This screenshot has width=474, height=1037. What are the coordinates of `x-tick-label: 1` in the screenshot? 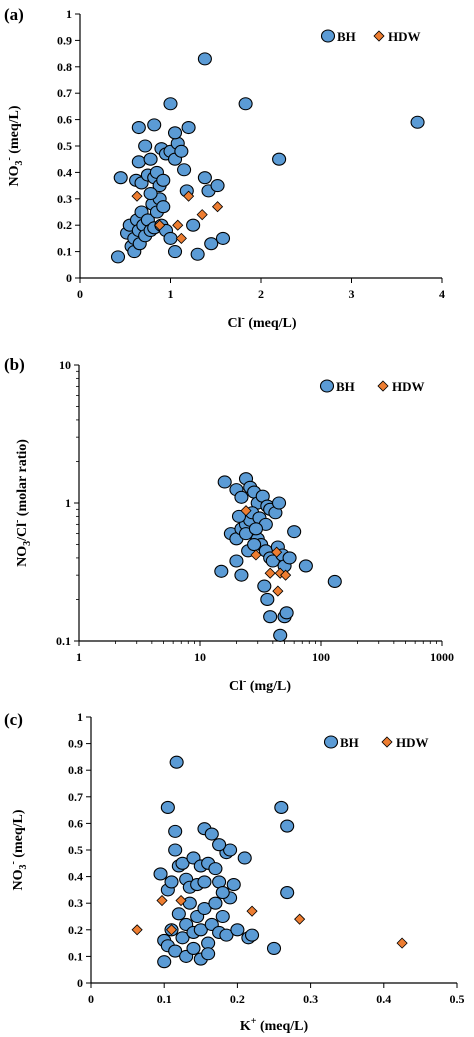 It's located at (171, 294).